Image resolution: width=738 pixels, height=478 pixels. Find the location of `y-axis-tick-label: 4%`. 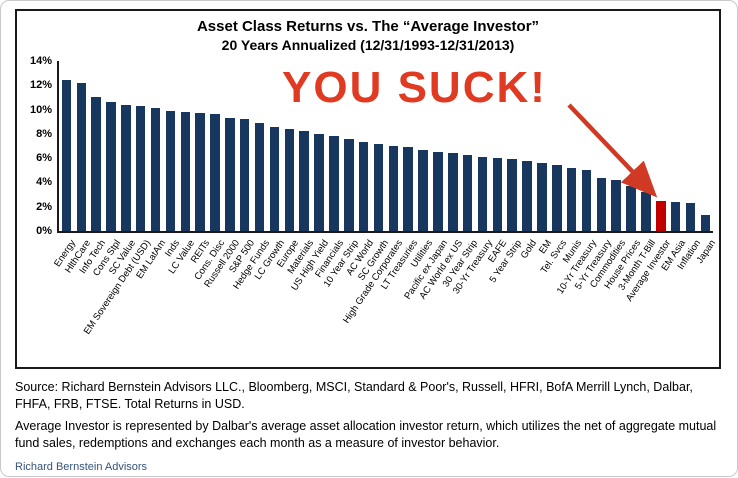

y-axis-tick-label: 4% is located at coordinates (44, 182).